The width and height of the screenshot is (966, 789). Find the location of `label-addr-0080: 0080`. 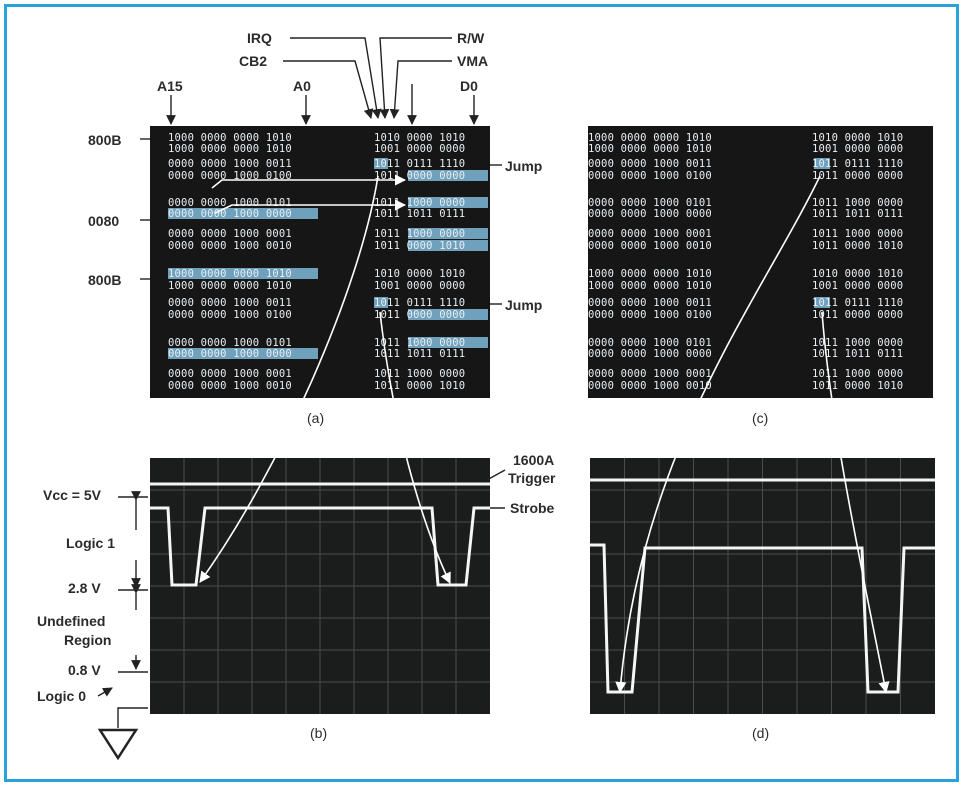

label-addr-0080: 0080 is located at coordinates (104, 221).